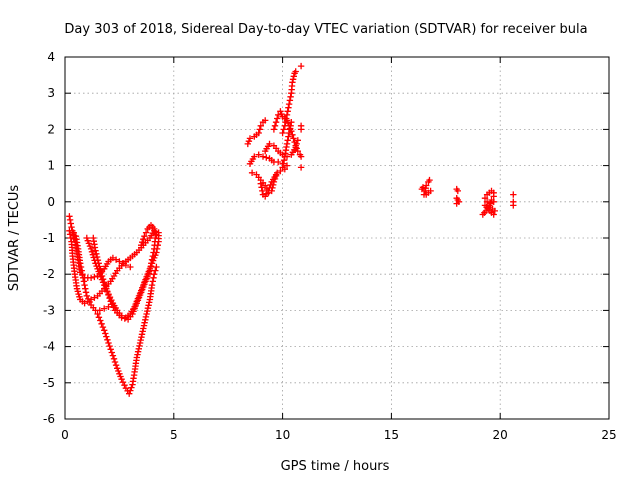 The image size is (640, 480). What do you see at coordinates (14, 238) in the screenshot?
I see `y-axis-title: SDTVAR / TECUs` at bounding box center [14, 238].